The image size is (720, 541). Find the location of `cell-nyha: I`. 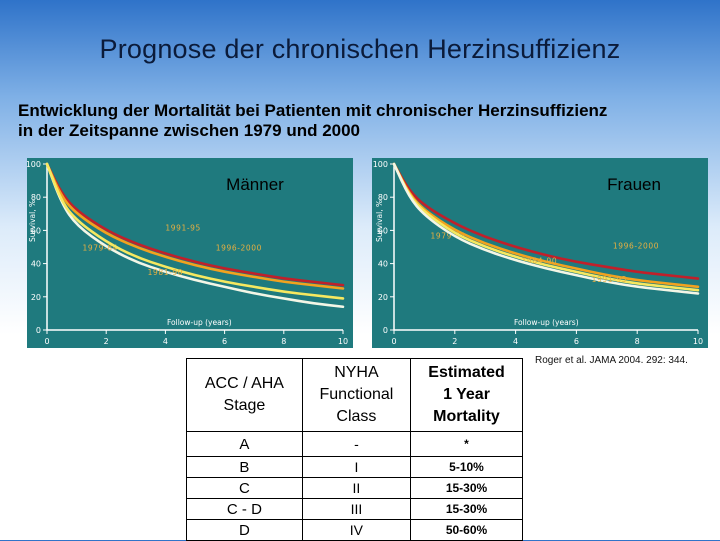

cell-nyha: I is located at coordinates (356, 467).